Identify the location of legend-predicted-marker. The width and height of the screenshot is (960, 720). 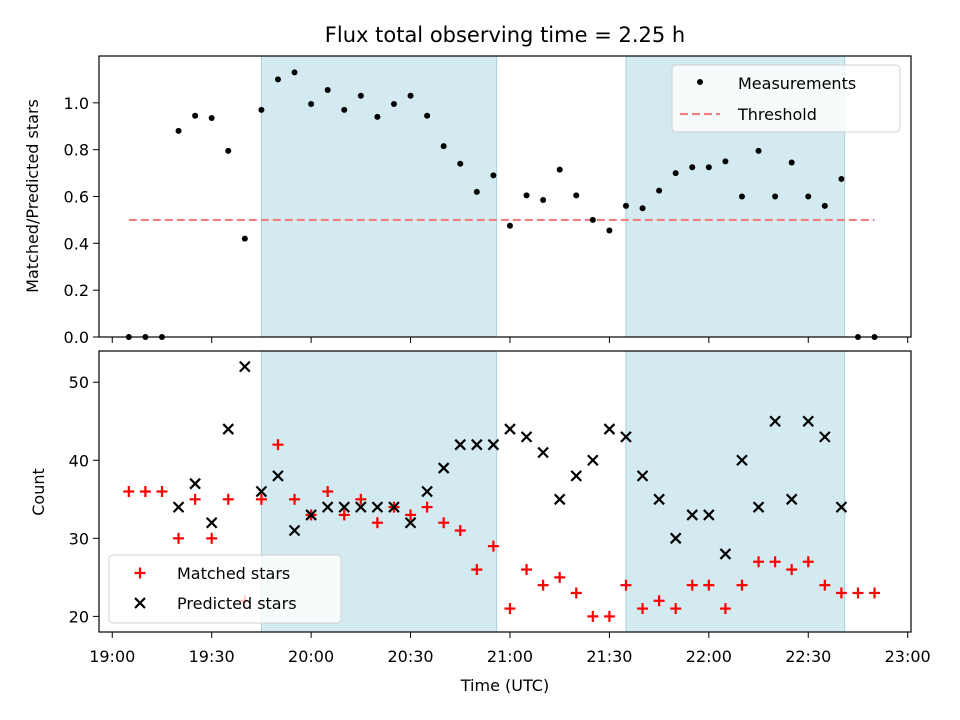
(140, 603).